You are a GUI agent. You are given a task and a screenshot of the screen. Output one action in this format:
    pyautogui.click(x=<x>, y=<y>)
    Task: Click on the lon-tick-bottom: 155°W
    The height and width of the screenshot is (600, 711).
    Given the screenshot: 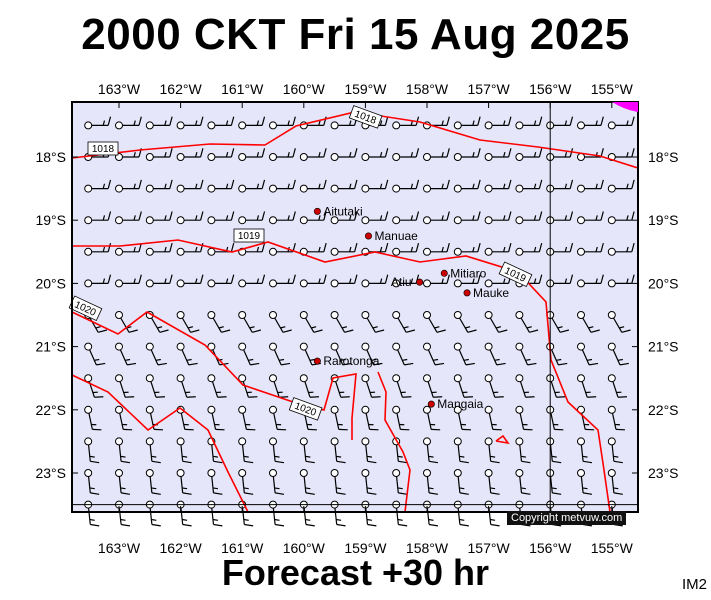 What is the action you would take?
    pyautogui.click(x=612, y=548)
    